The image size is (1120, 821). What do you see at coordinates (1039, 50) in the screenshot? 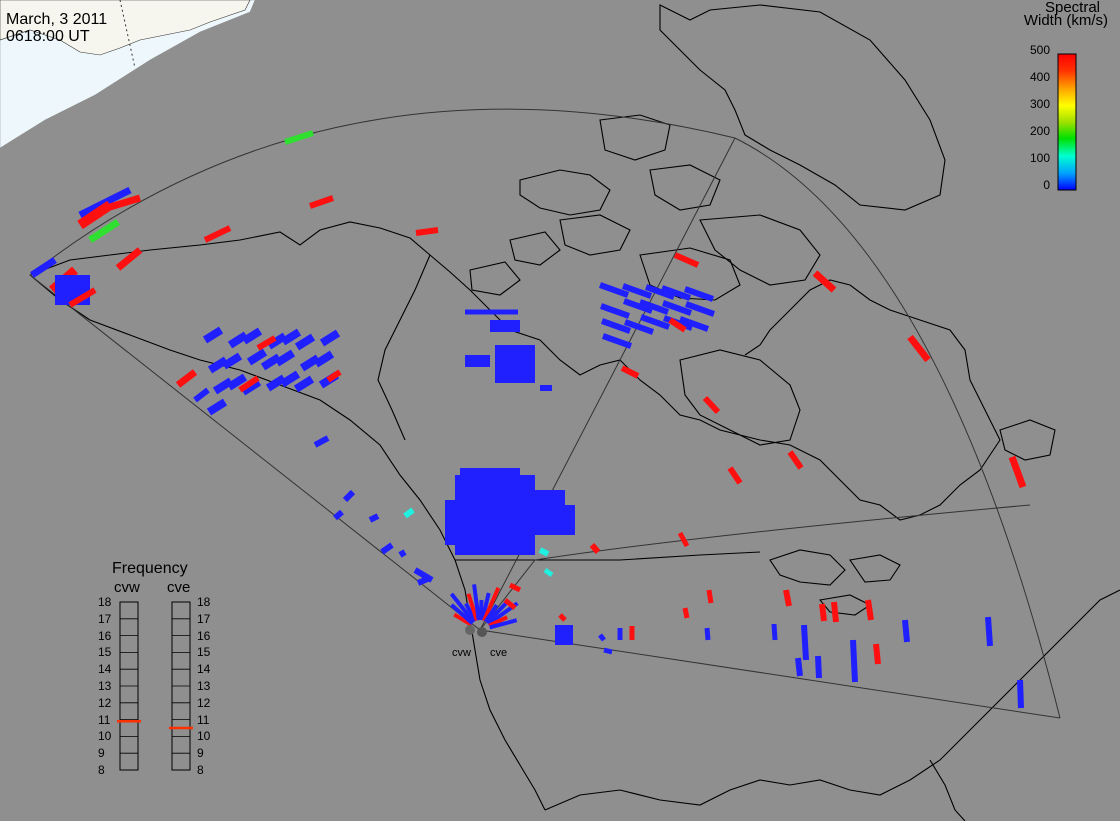
I see `colorbar-tick: 500` at bounding box center [1039, 50].